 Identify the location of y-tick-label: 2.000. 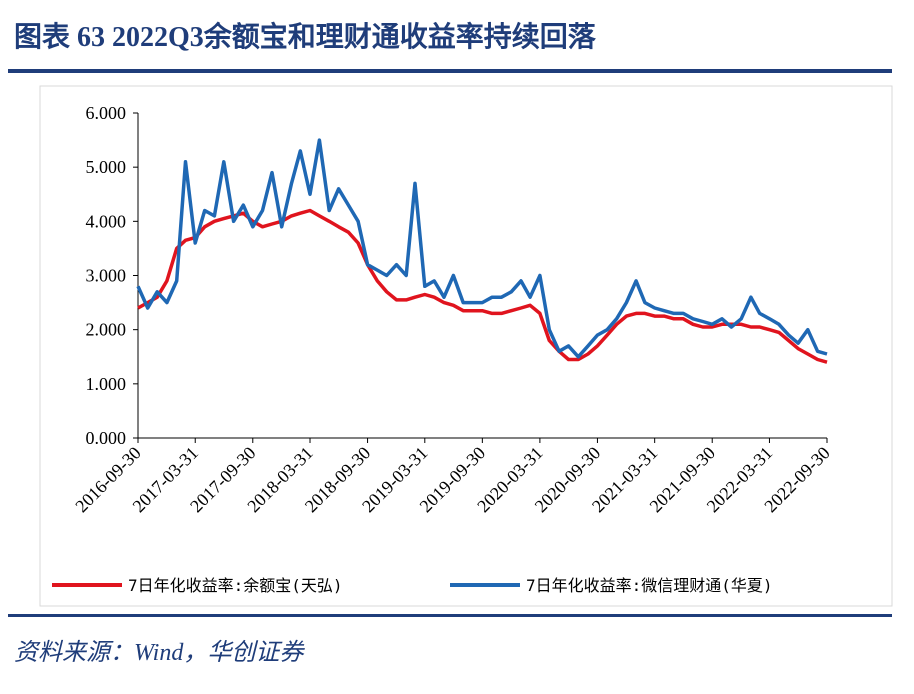
(106, 330).